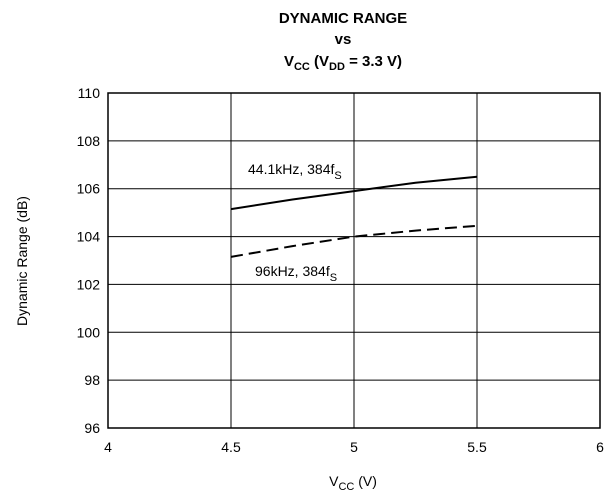  I want to click on y-tick-label: 106, so click(89, 189).